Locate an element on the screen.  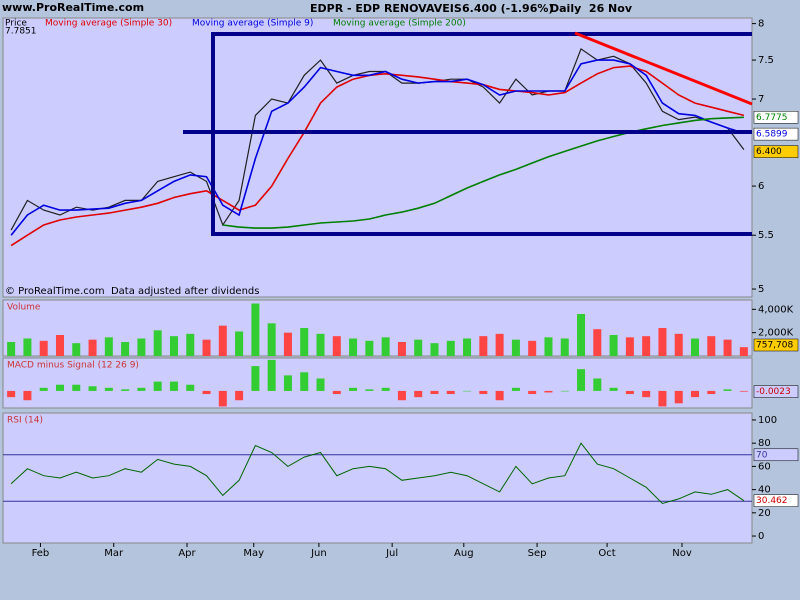
x-tick-label: Nov is located at coordinates (682, 553).